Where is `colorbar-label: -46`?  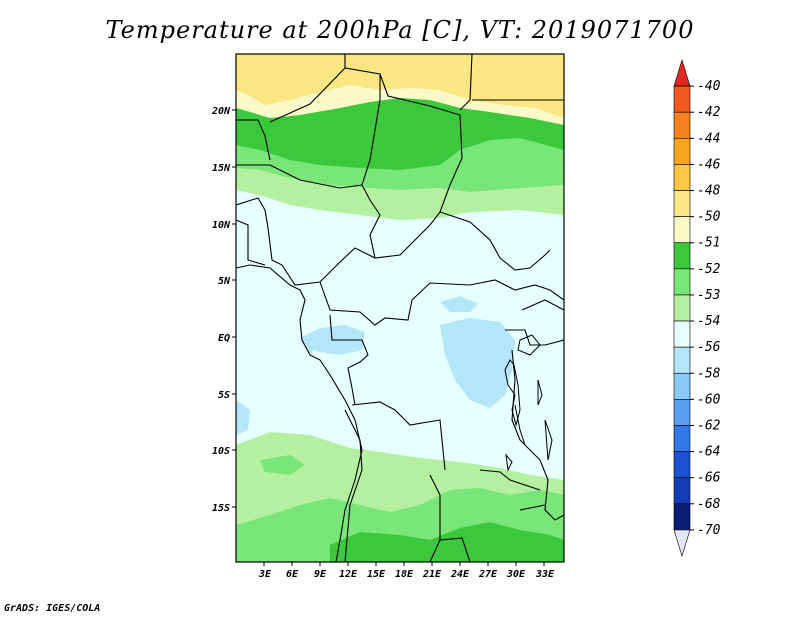 colorbar-label: -46 is located at coordinates (709, 164).